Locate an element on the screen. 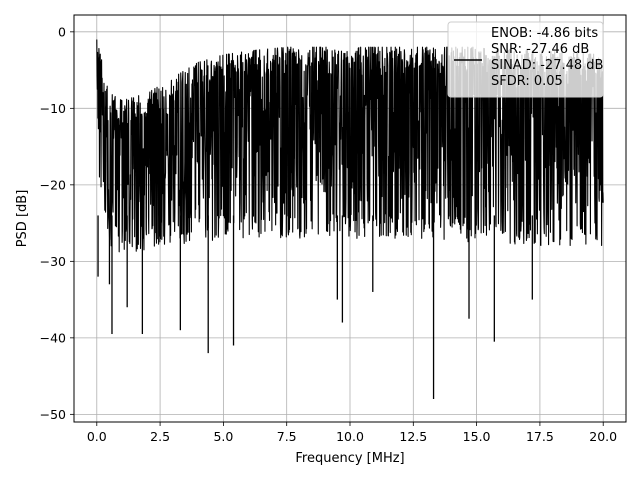 This screenshot has height=484, width=640. y-tick-label: −10 is located at coordinates (53, 108).